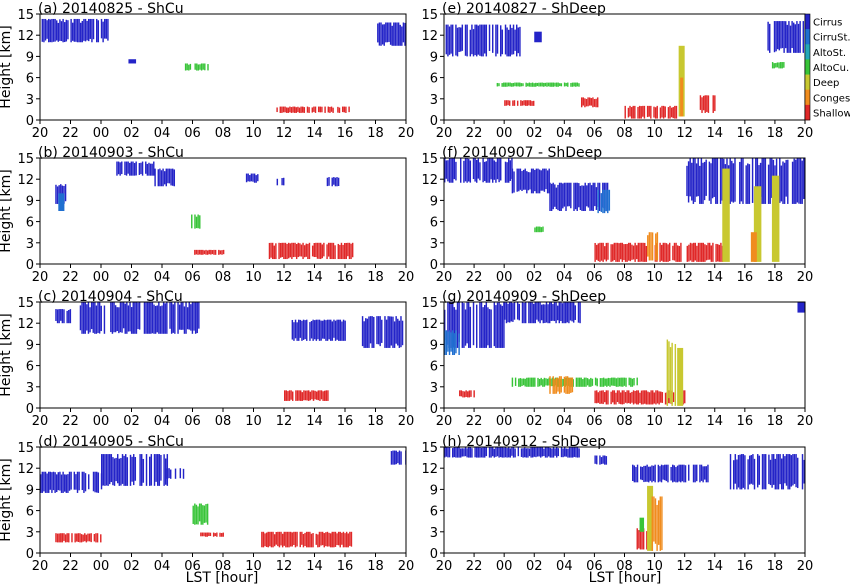 The width and height of the screenshot is (850, 587). Describe the element at coordinates (131, 421) in the screenshot. I see `x-tick-label: 02` at that location.